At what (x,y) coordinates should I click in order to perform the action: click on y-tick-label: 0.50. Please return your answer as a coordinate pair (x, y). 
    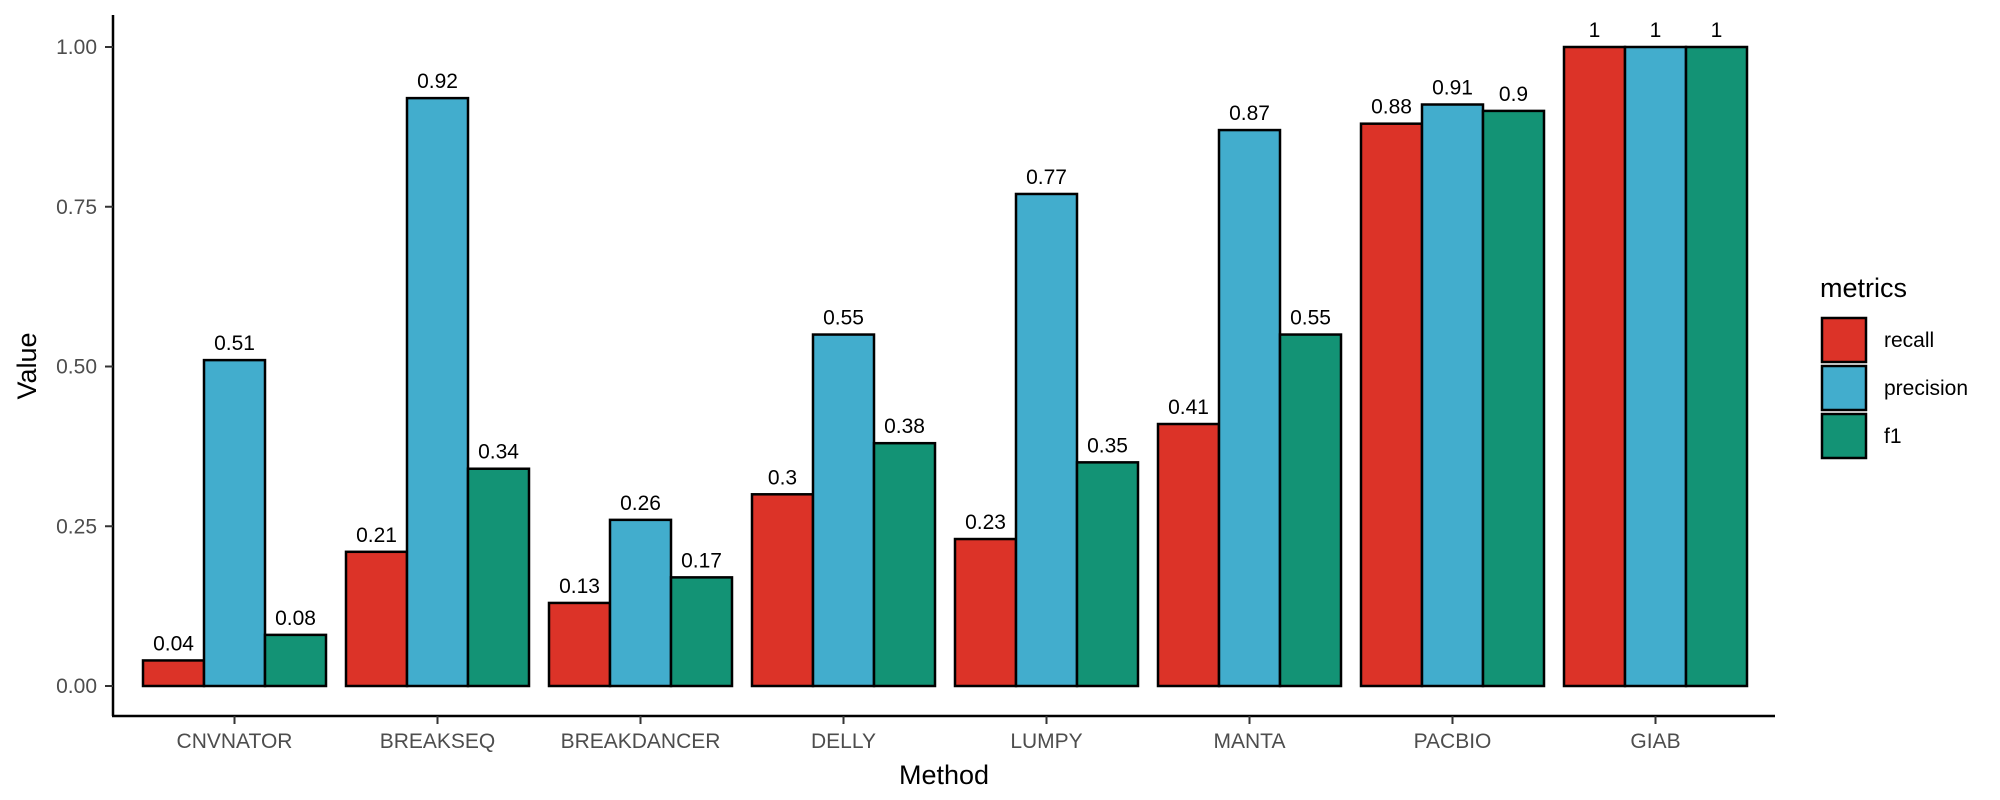
    Looking at the image, I should click on (76, 367).